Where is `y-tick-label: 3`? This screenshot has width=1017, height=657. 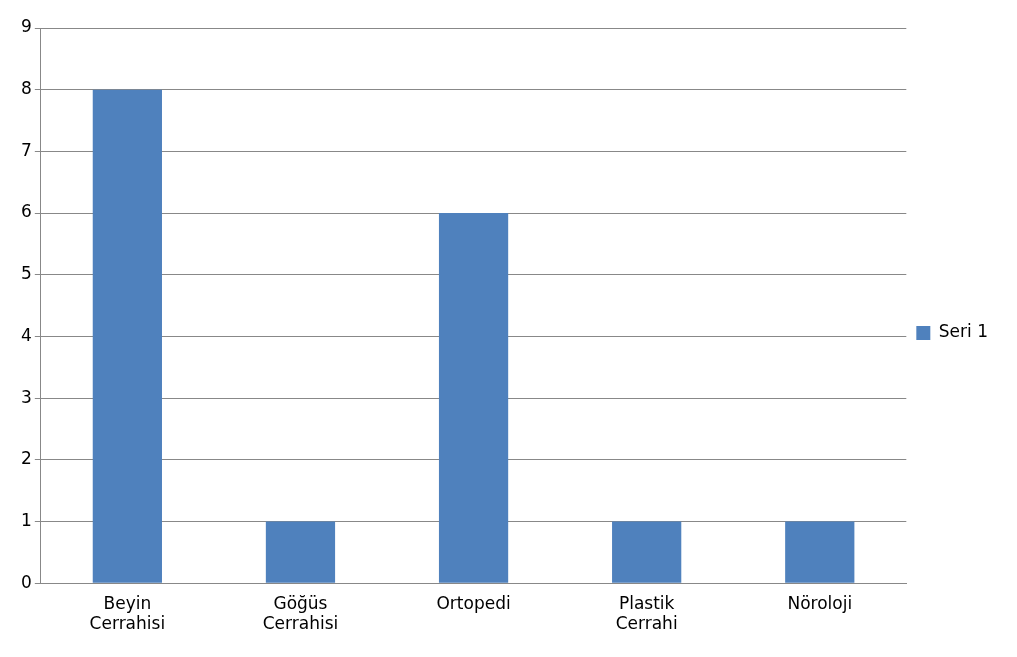 y-tick-label: 3 is located at coordinates (26, 396).